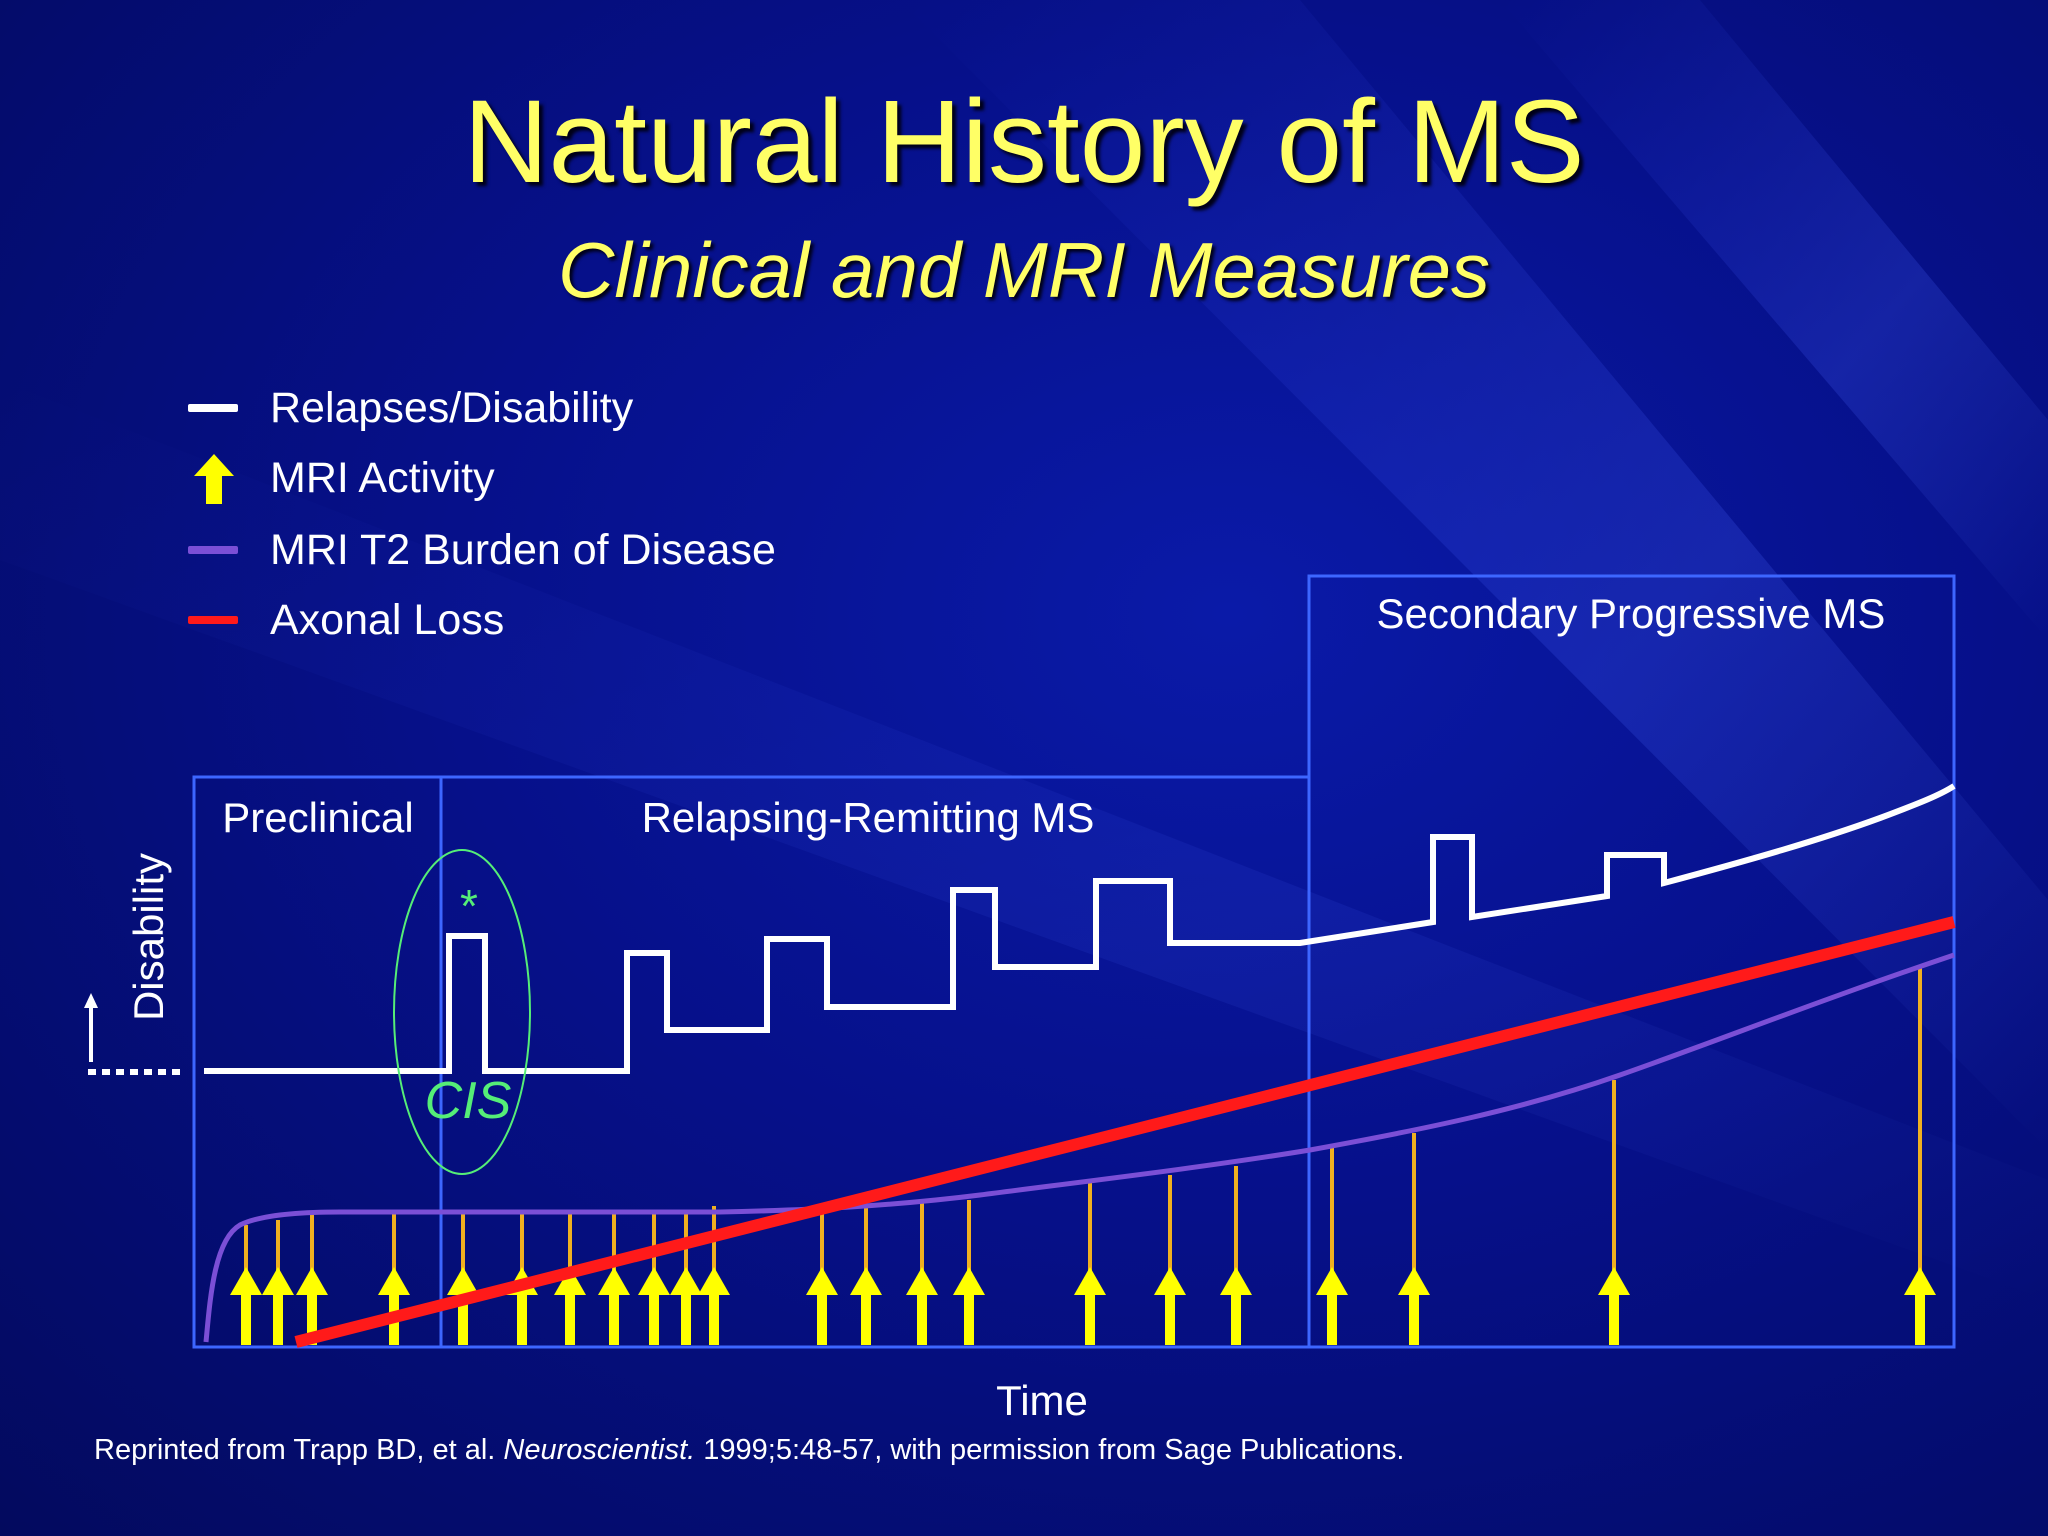 Image resolution: width=2048 pixels, height=1536 pixels. What do you see at coordinates (317, 1062) in the screenshot?
I see `preclinical-box` at bounding box center [317, 1062].